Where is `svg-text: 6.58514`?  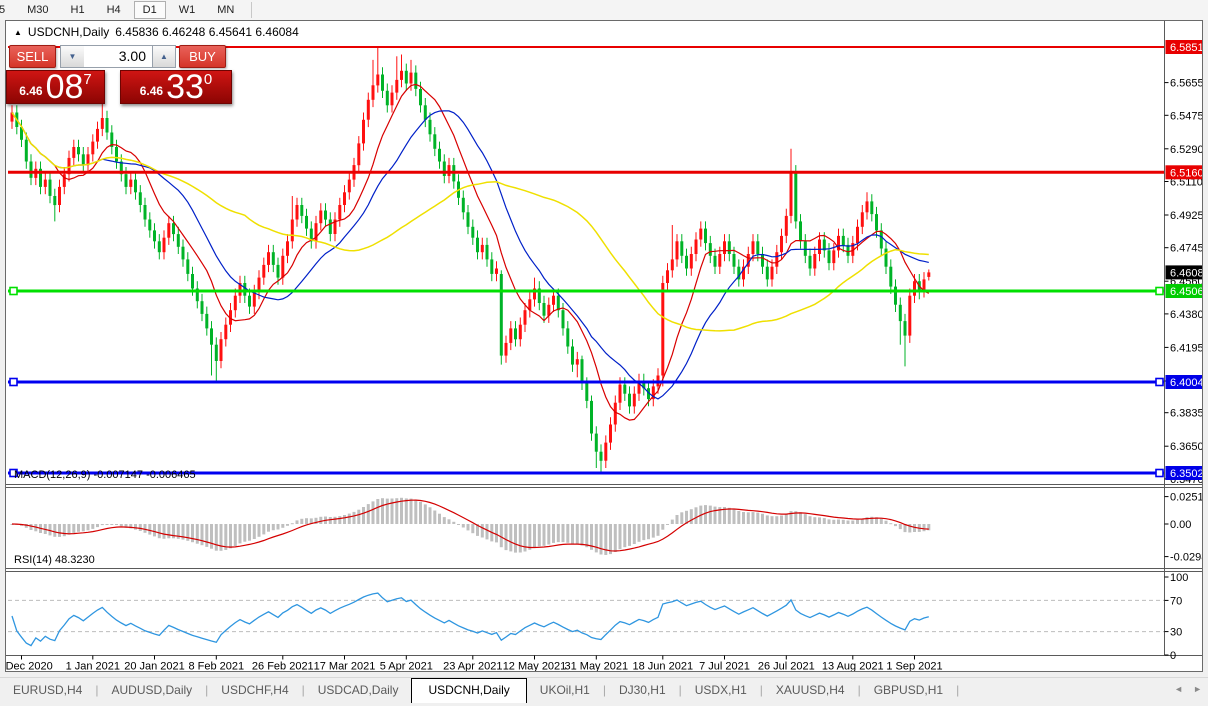 svg-text: 6.58514 is located at coordinates (1186, 48).